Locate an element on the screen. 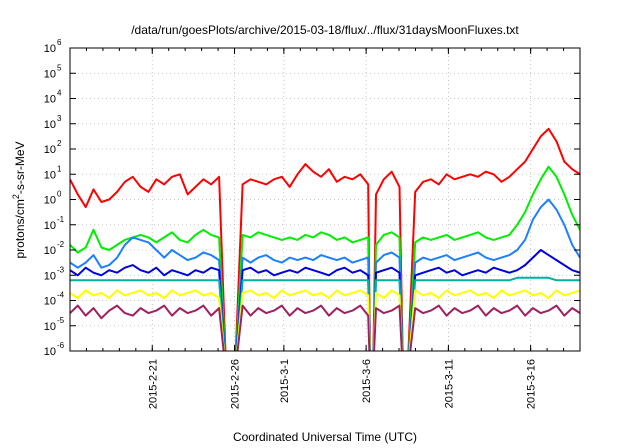 This screenshot has width=640, height=448. x-tick-label: 2015-3-11 is located at coordinates (449, 383).